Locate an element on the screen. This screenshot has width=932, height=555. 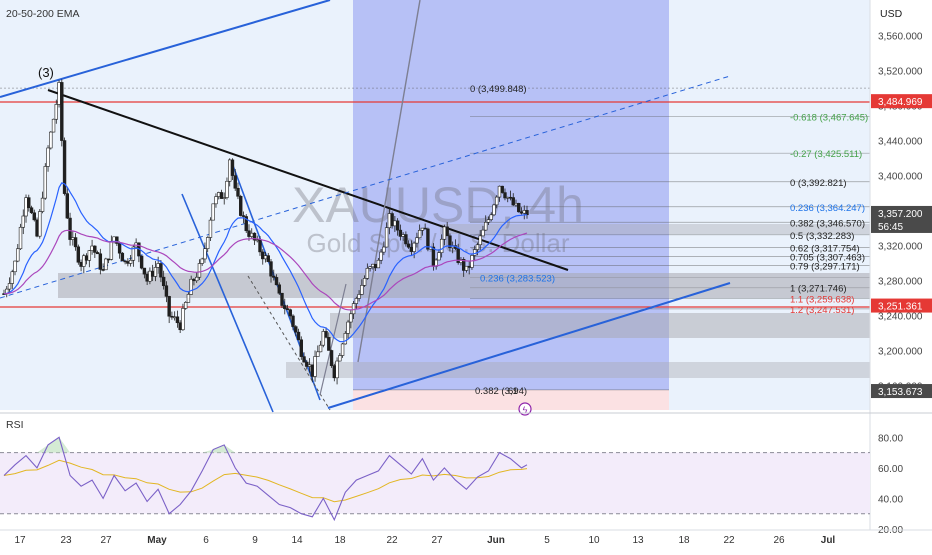
rsi-label: RSI is located at coordinates (15, 425).